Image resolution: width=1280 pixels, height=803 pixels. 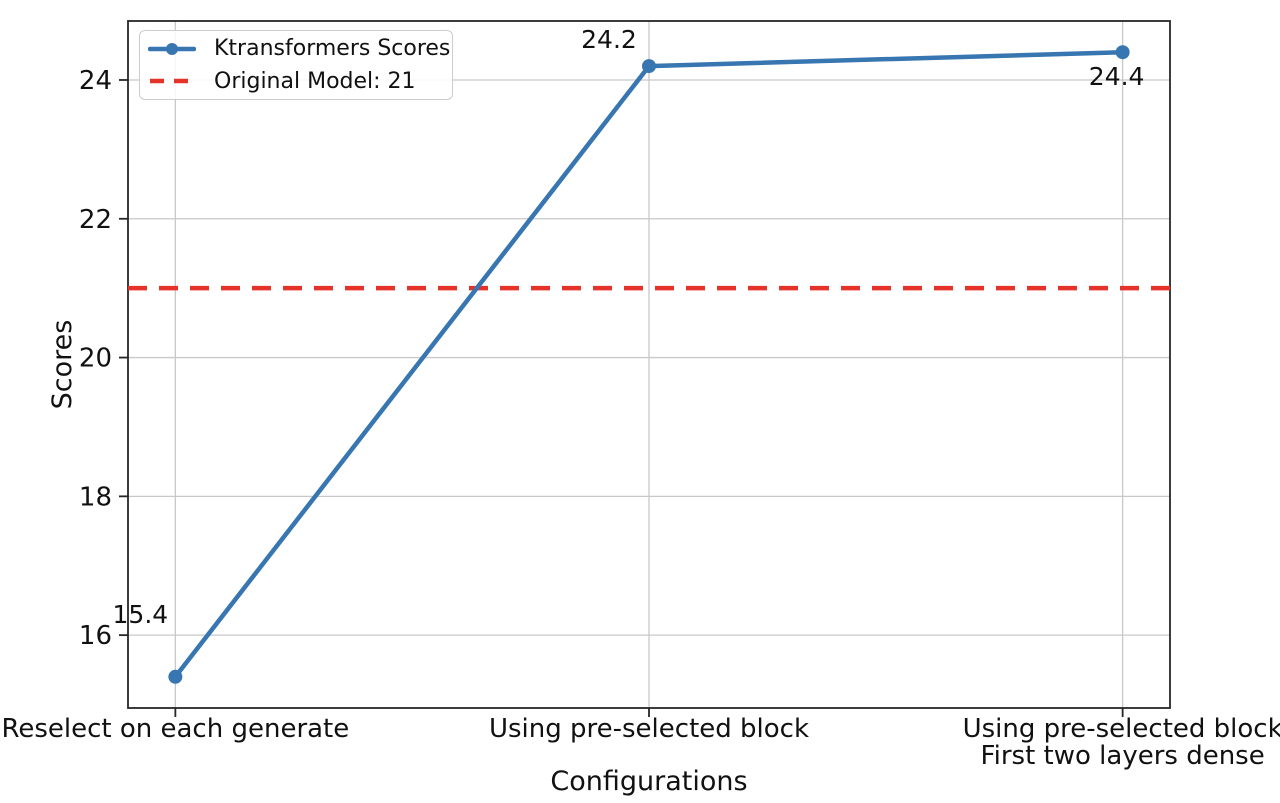 I want to click on legend-label-series: Ktransformers Scores, so click(x=332, y=49).